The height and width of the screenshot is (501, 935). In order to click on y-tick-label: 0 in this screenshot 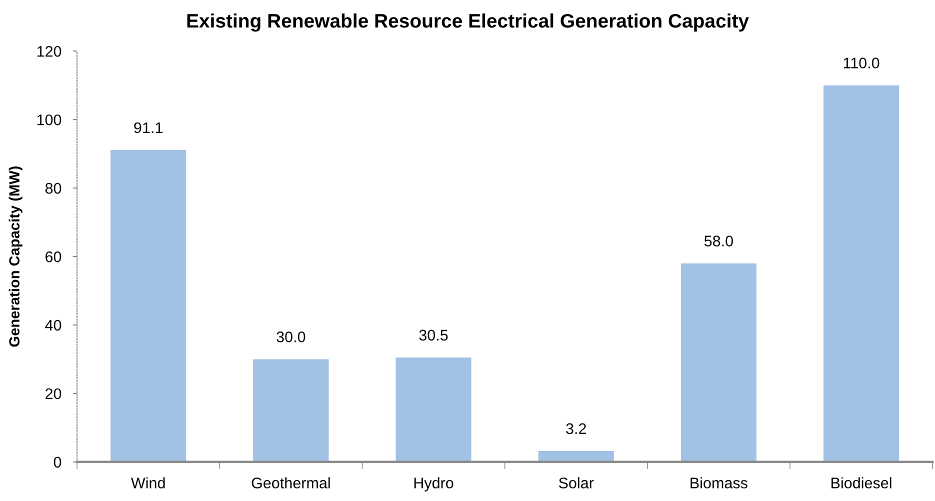, I will do `click(58, 462)`.